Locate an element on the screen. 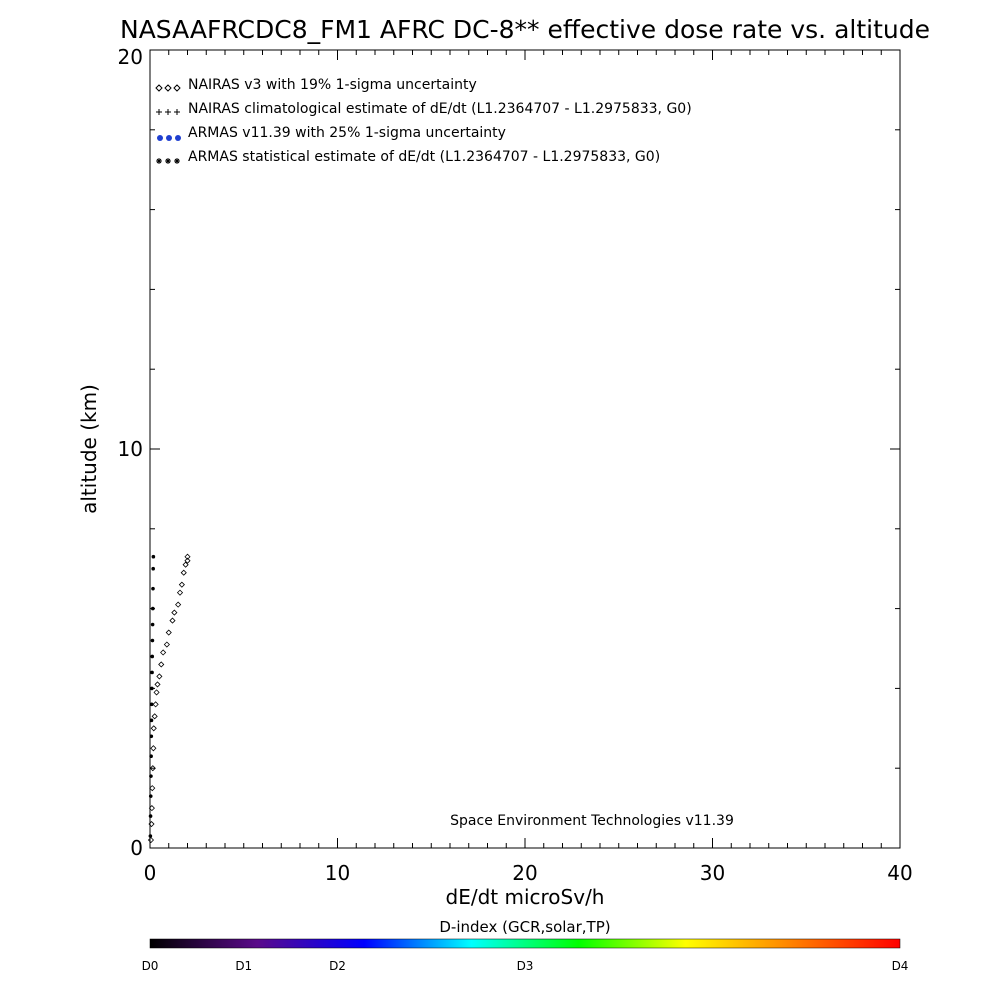 The height and width of the screenshot is (1000, 1000). colorbar-label-d0: D0 is located at coordinates (150, 966).